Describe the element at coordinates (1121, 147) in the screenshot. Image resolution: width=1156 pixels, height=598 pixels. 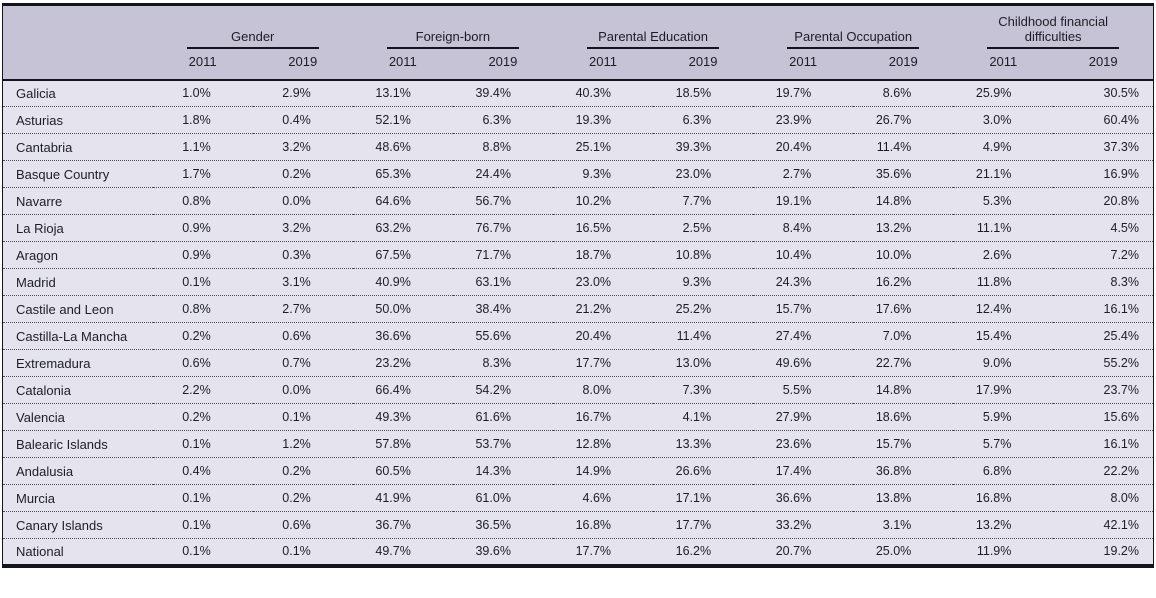
I see `value-cell: 37.3%` at that location.